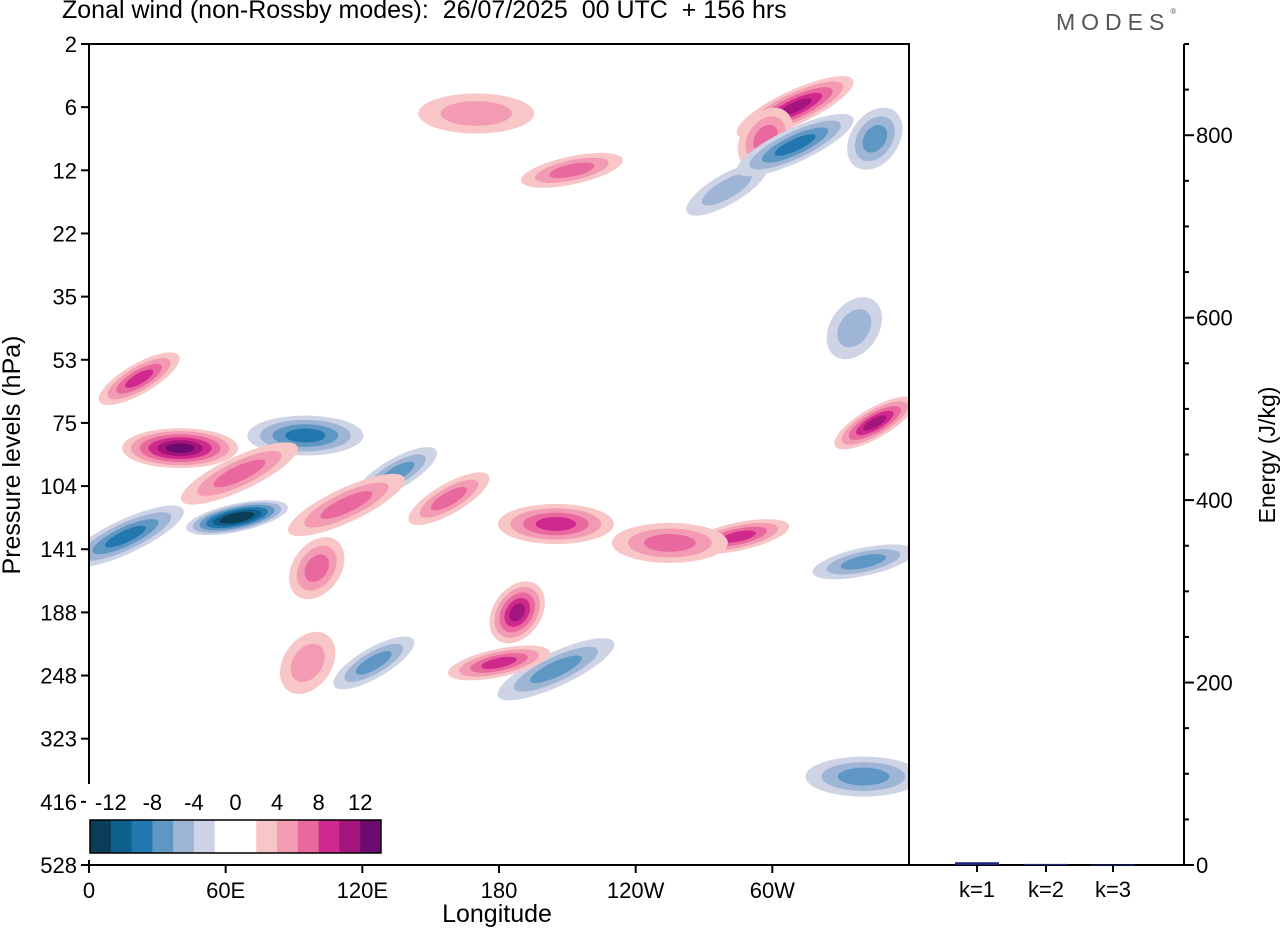 This screenshot has height=930, width=1280. I want to click on y-axis-label: Pressure levels (hPa), so click(13, 455).